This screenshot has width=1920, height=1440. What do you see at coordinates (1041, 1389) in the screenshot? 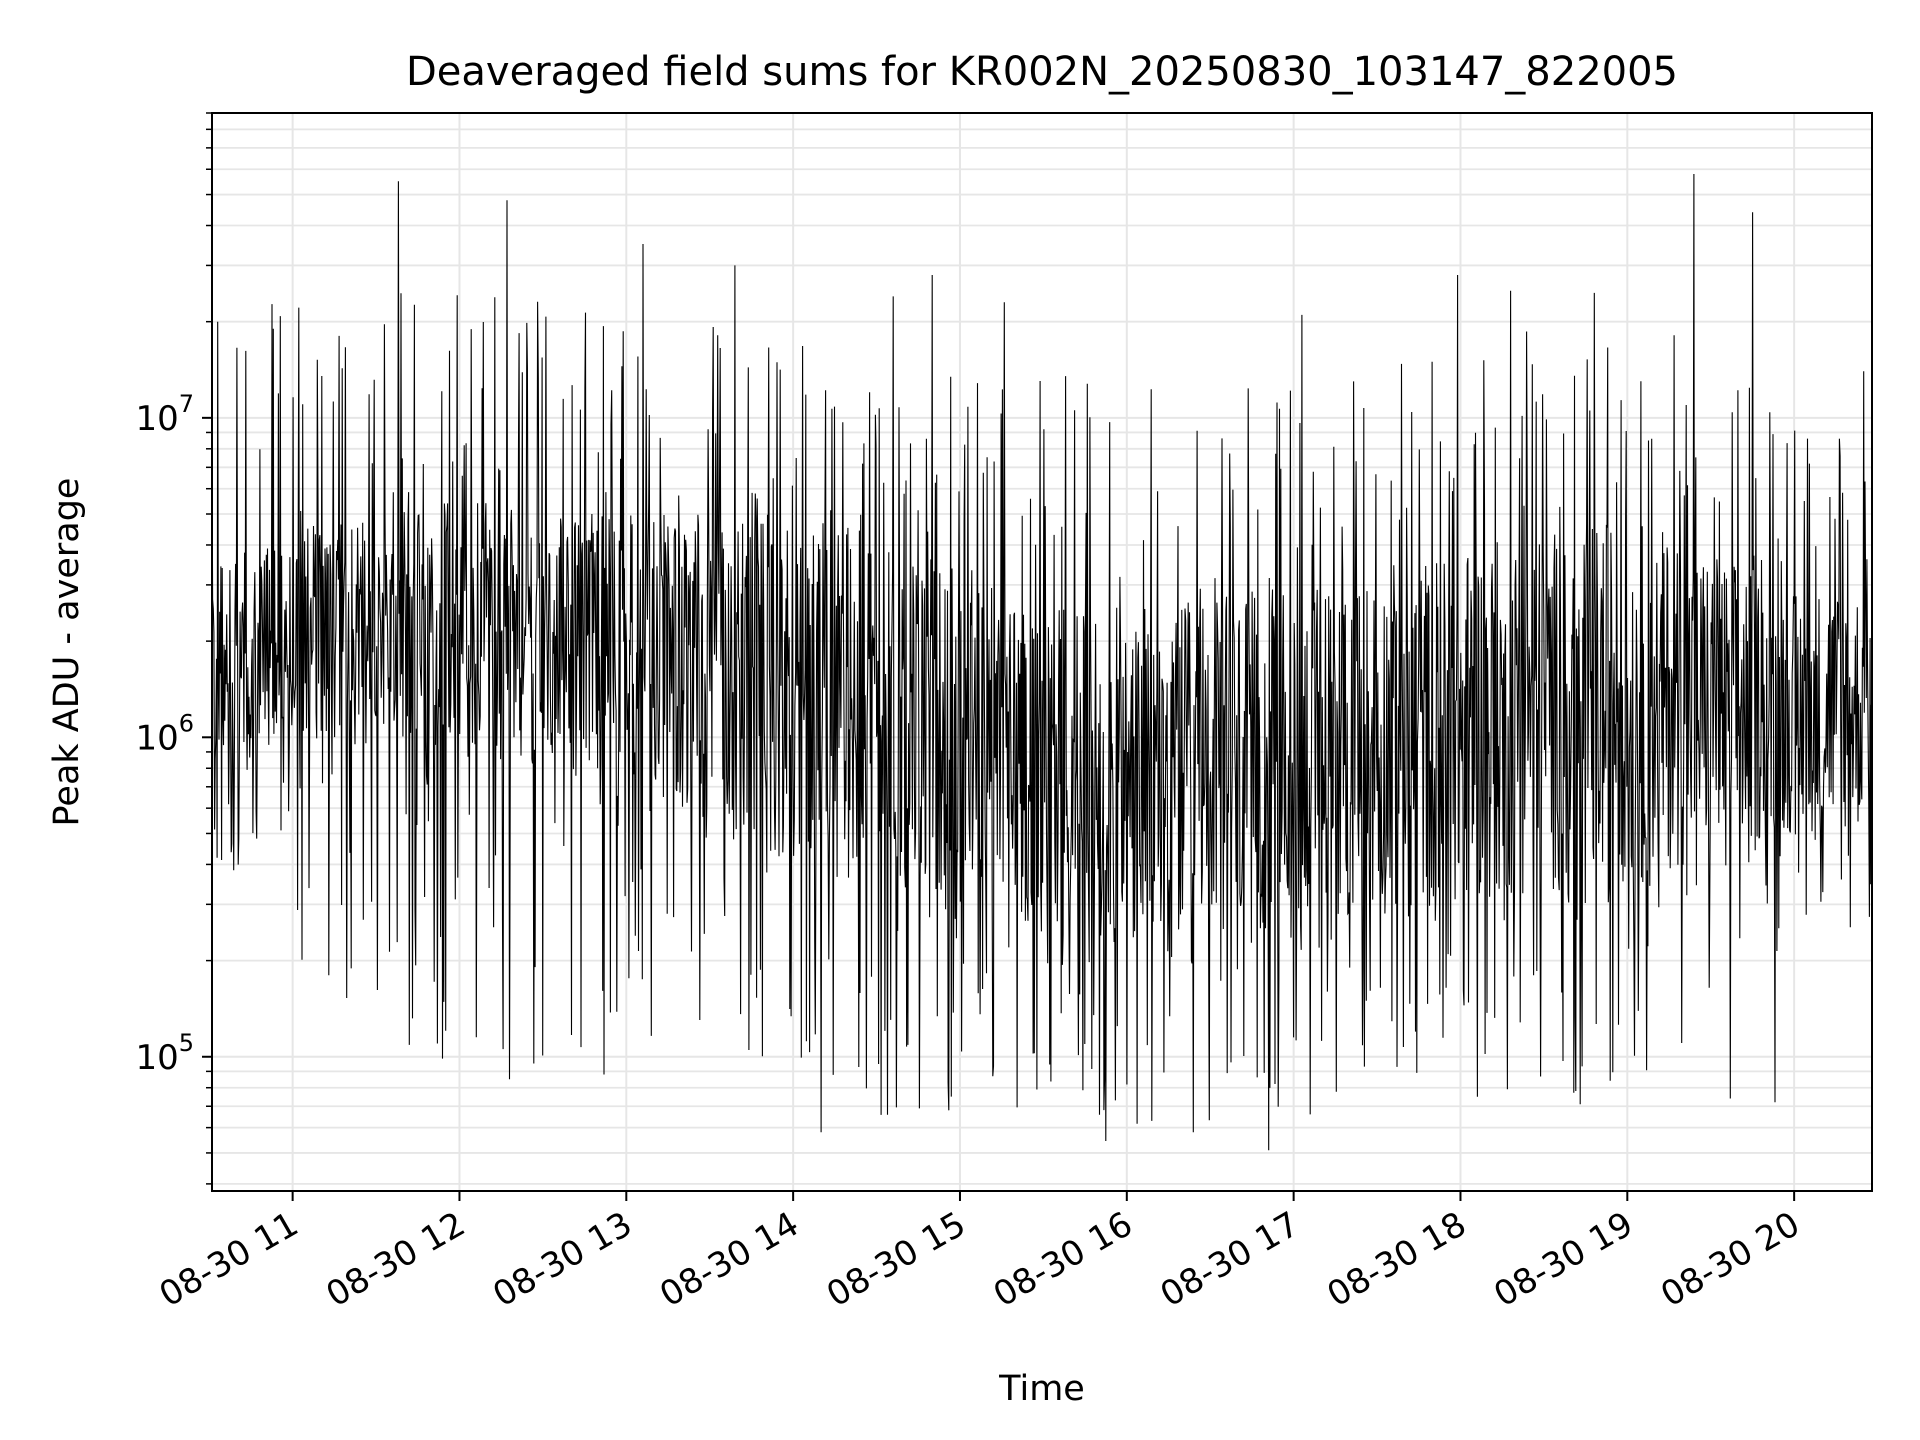
I see `x-axis-label: Time` at bounding box center [1041, 1389].